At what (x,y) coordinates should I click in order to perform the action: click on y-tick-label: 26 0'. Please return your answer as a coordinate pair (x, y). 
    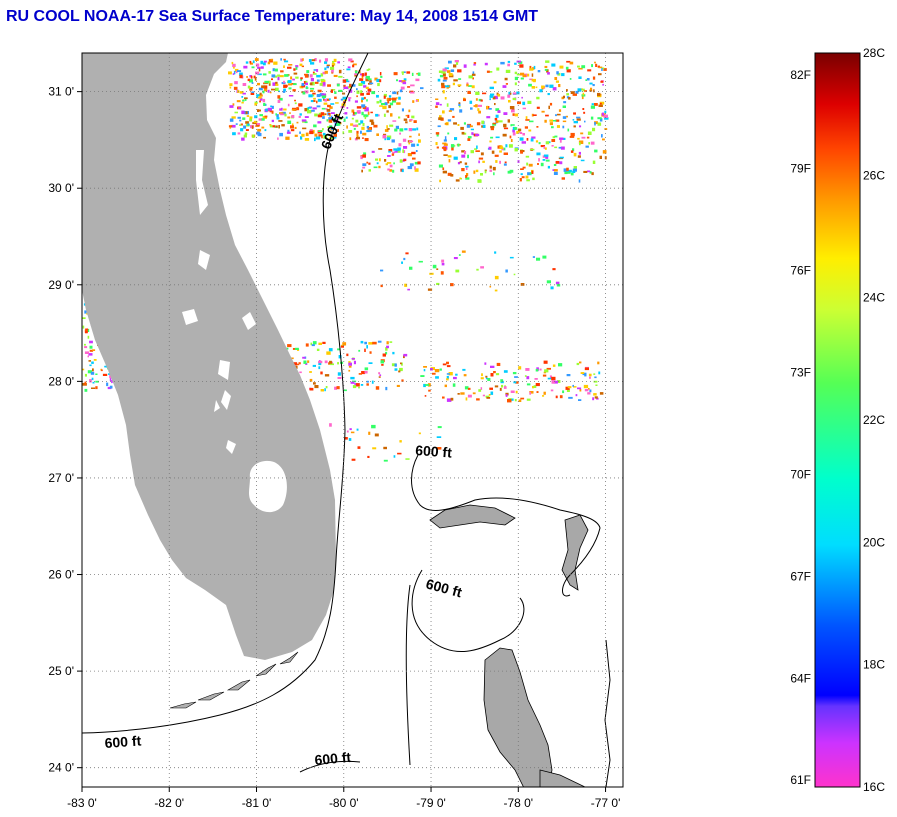
    Looking at the image, I should click on (61, 575).